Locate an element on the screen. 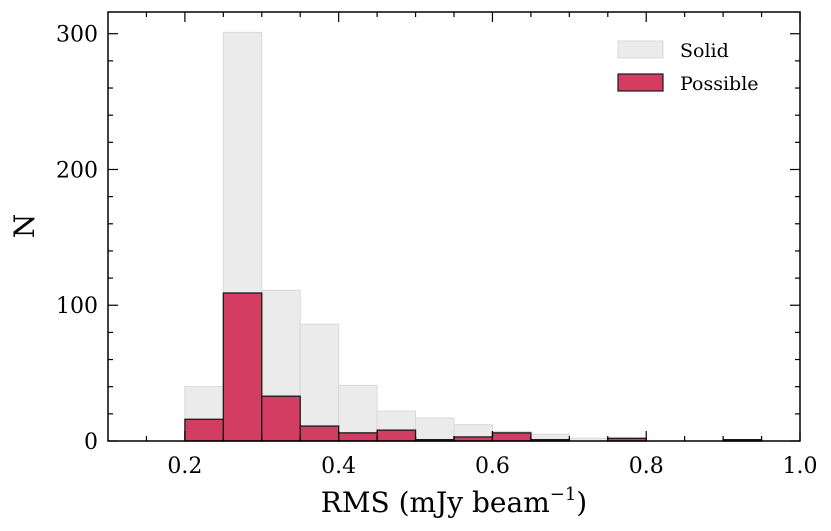 Image resolution: width=831 pixels, height=531 pixels. legend-swatch-solid is located at coordinates (640, 49).